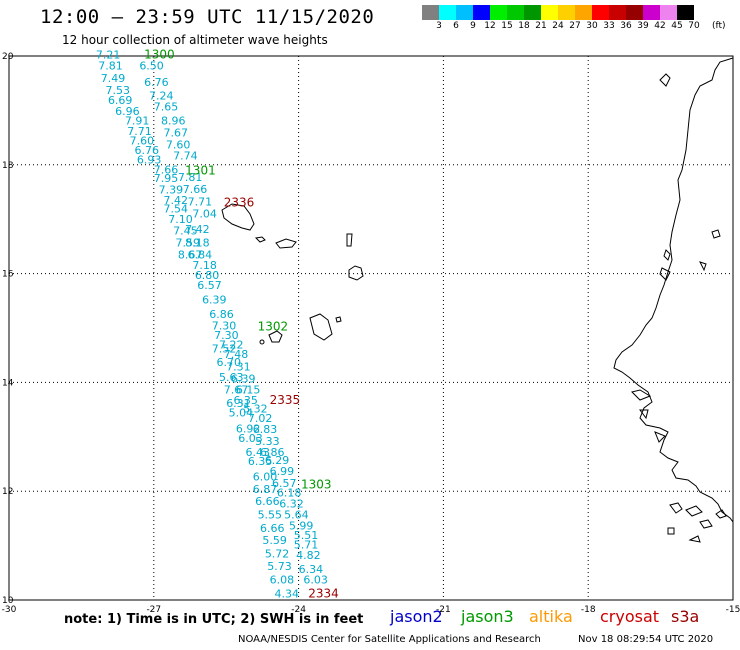  I want to click on swh-value: 7.02, so click(260, 418).